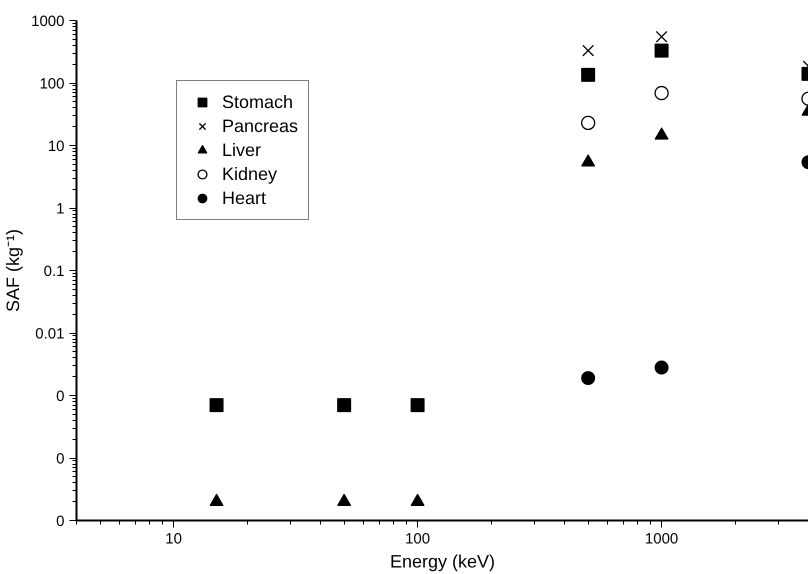 Image resolution: width=808 pixels, height=574 pixels. What do you see at coordinates (244, 198) in the screenshot?
I see `legend-label: Heart` at bounding box center [244, 198].